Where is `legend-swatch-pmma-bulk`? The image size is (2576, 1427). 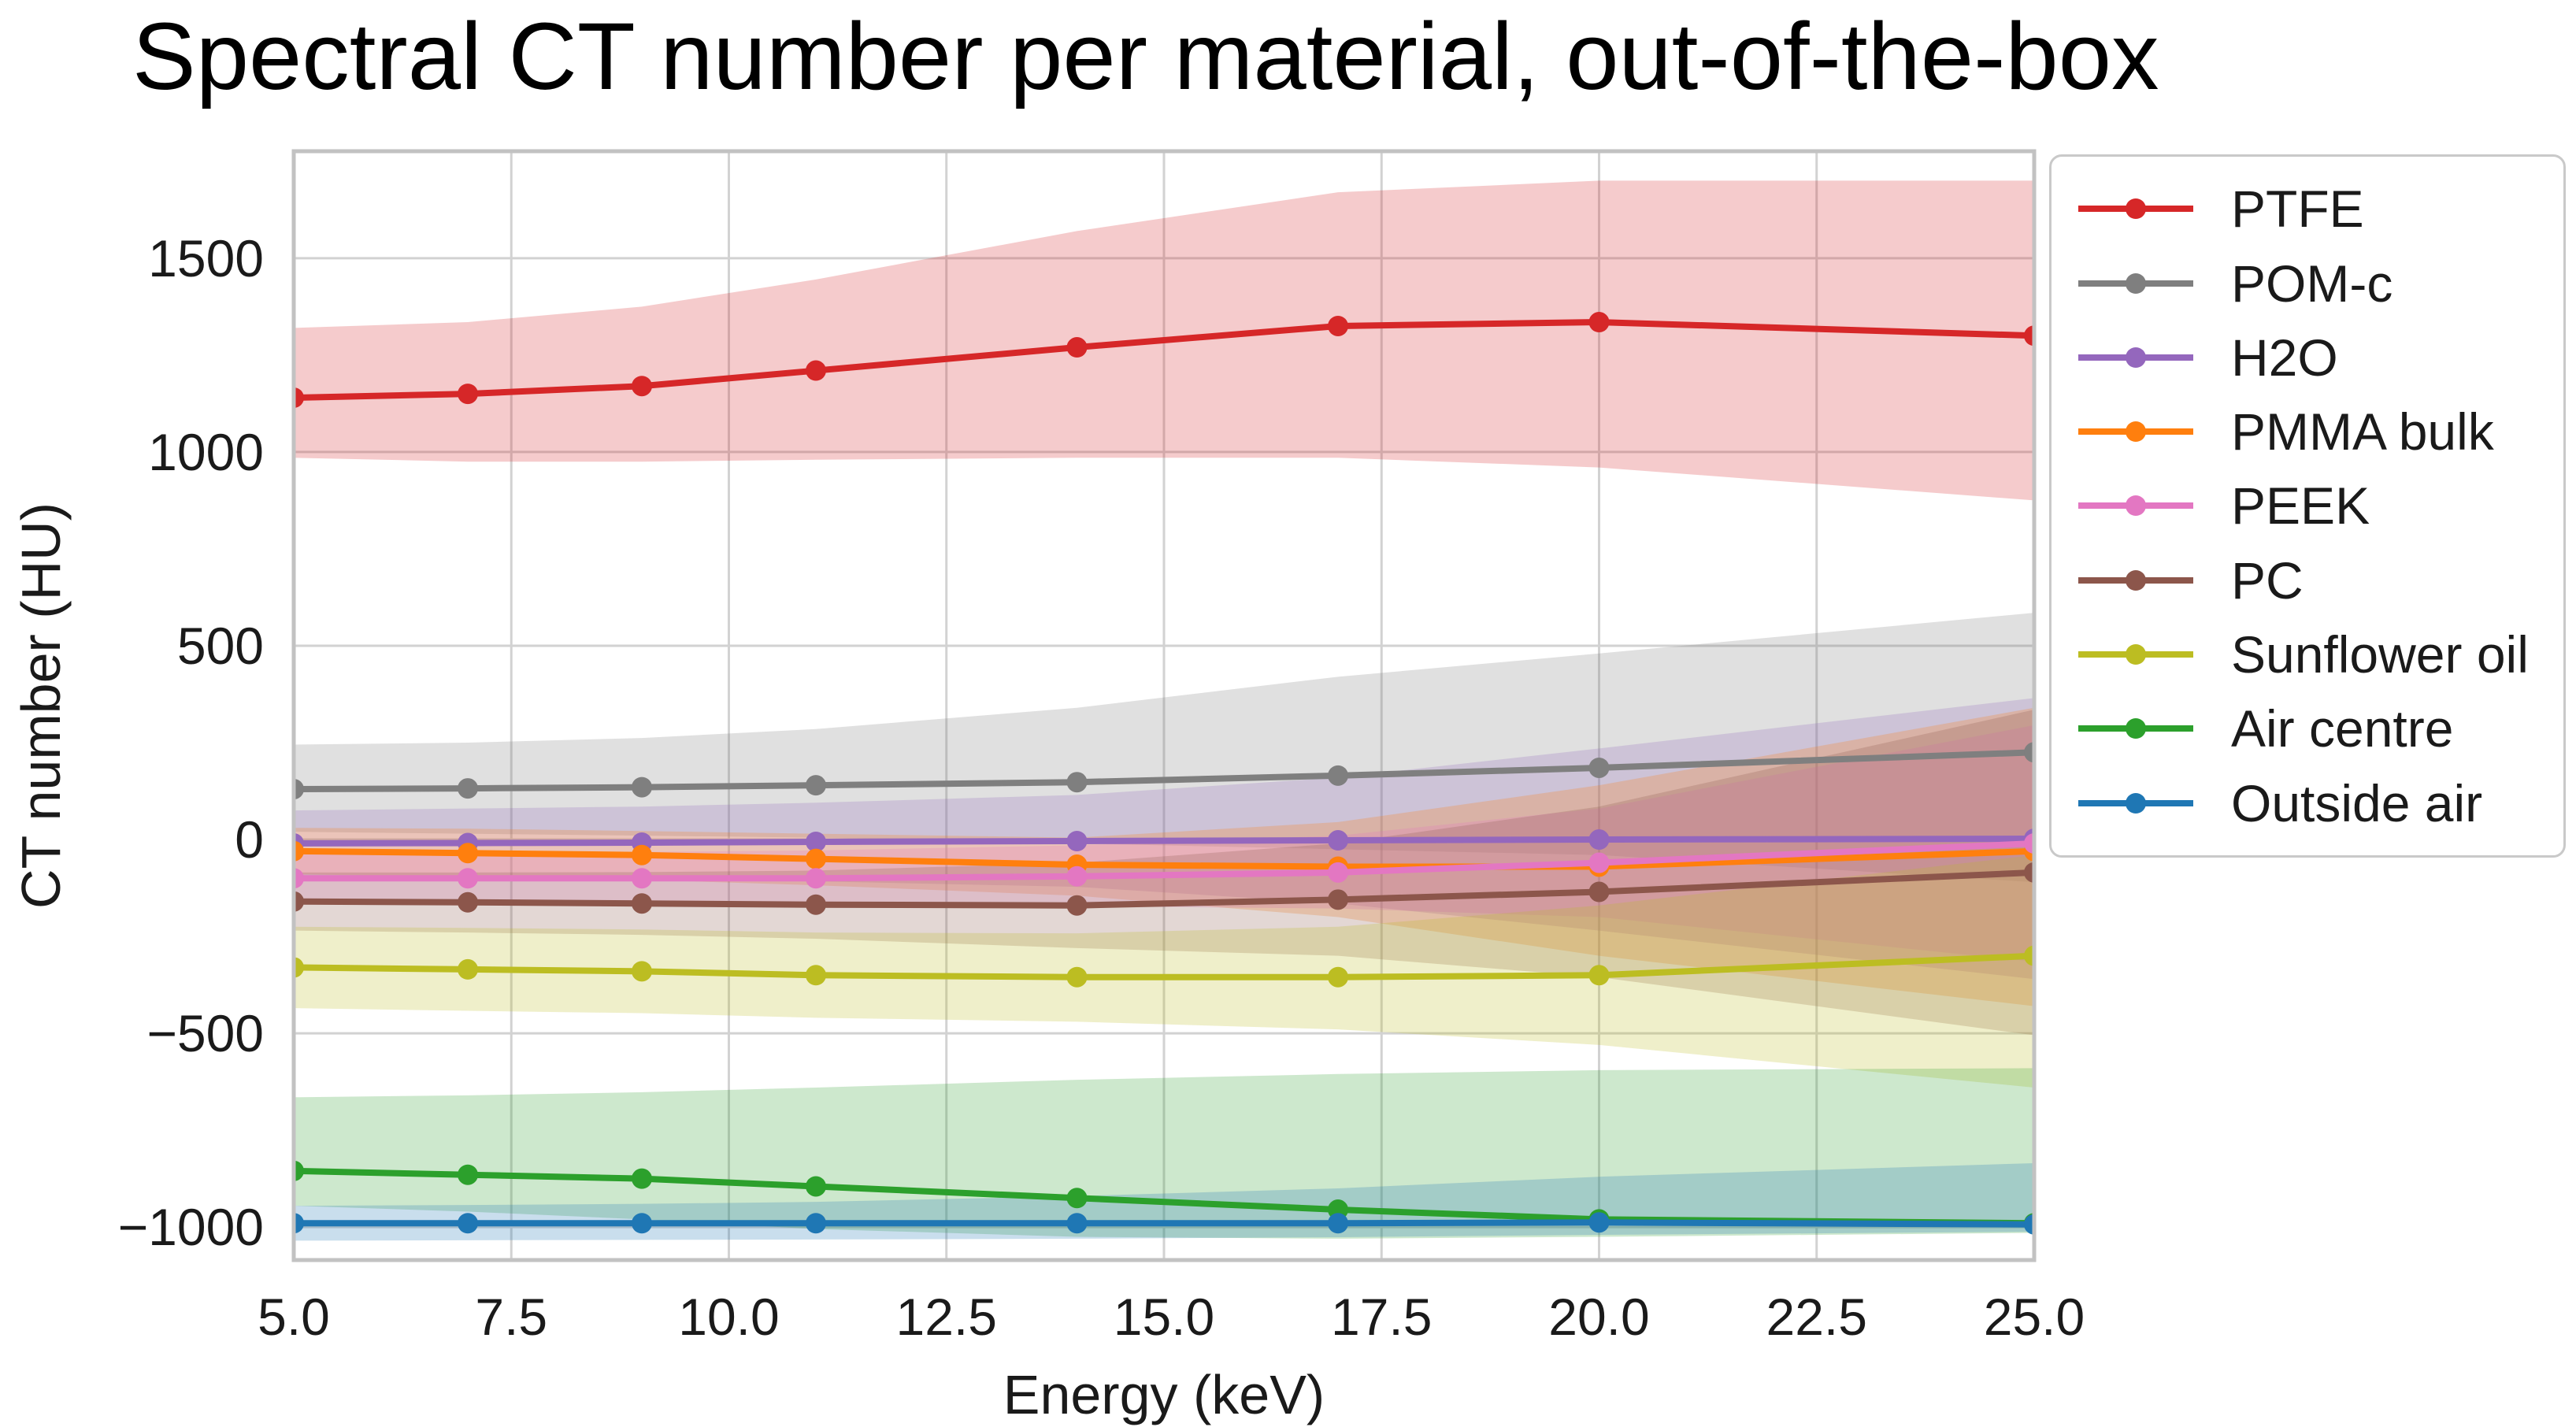 legend-swatch-pmma-bulk is located at coordinates (2135, 432).